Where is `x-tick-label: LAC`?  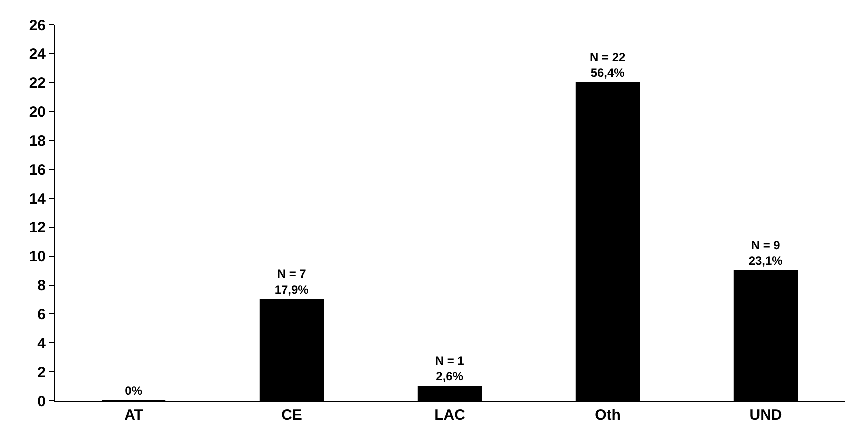
x-tick-label: LAC is located at coordinates (450, 415).